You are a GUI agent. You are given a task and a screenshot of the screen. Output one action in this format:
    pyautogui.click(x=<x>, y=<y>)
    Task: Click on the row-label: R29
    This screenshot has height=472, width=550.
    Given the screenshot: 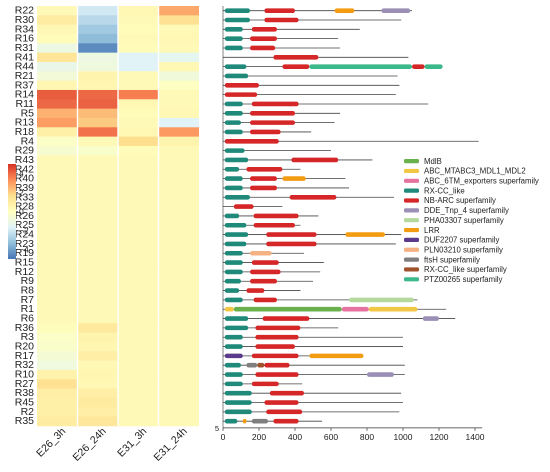 What is the action you would take?
    pyautogui.click(x=24, y=151)
    